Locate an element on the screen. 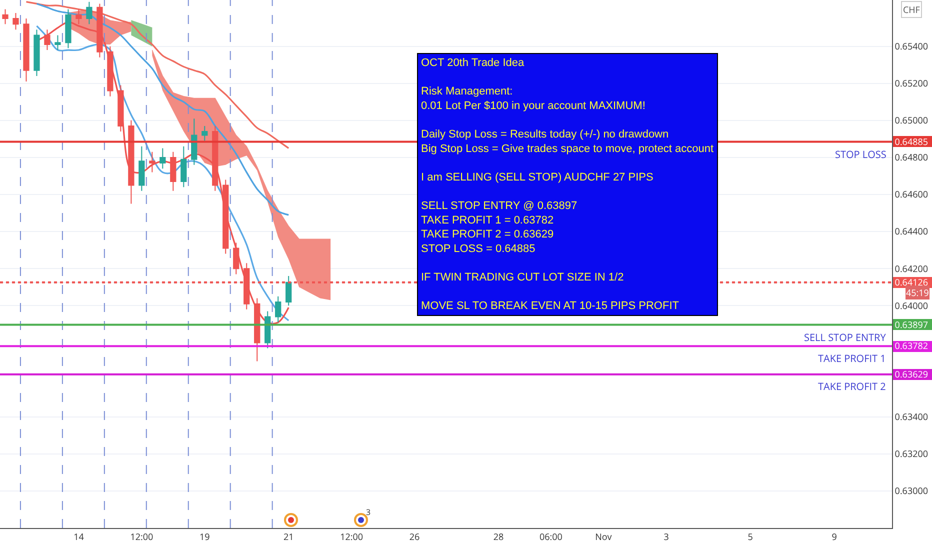  ref-line-label: TAKE PROFIT 2 is located at coordinates (852, 386).